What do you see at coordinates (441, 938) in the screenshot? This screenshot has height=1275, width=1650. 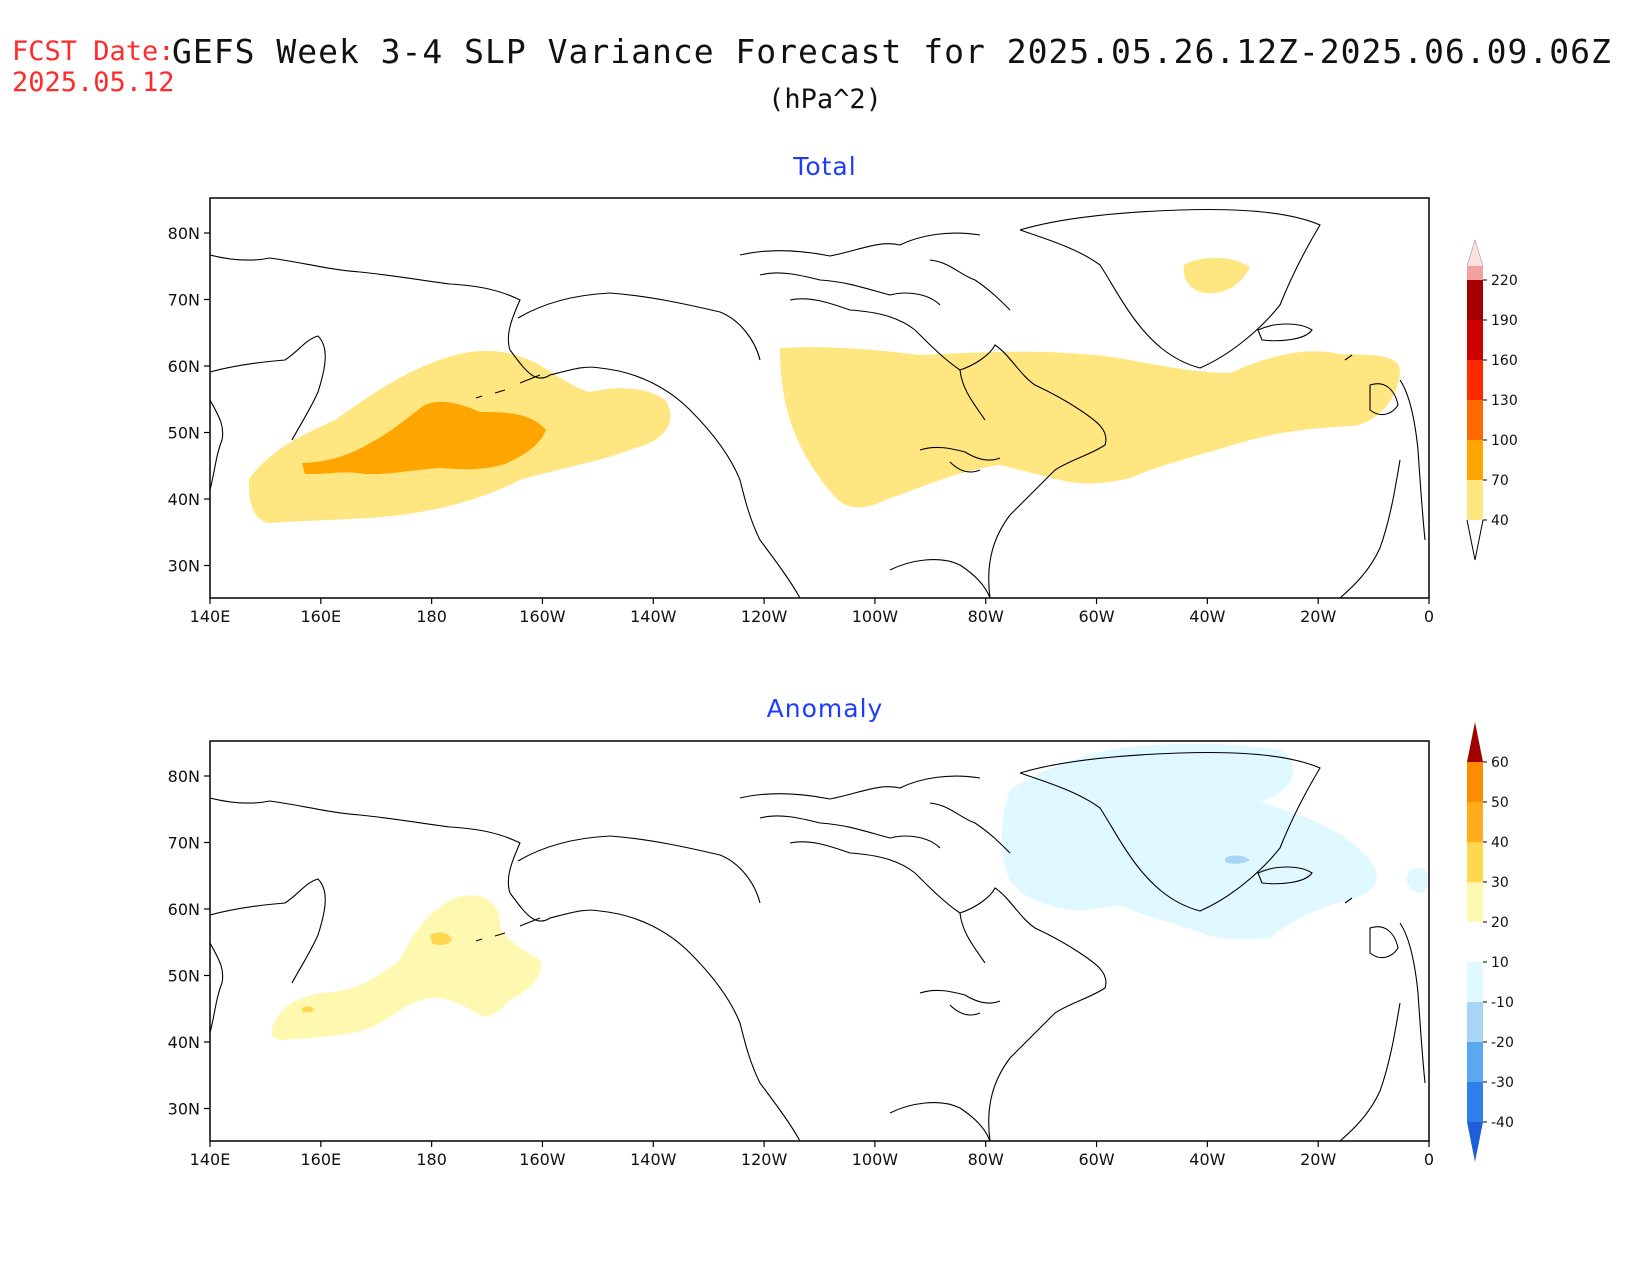 I see `anomaly-shade-pacific-20a` at bounding box center [441, 938].